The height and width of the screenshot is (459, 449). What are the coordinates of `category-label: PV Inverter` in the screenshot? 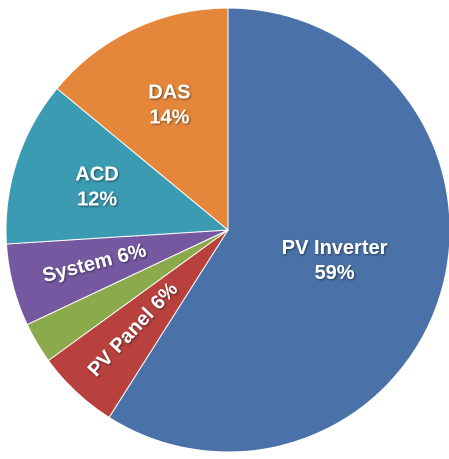 It's located at (335, 248).